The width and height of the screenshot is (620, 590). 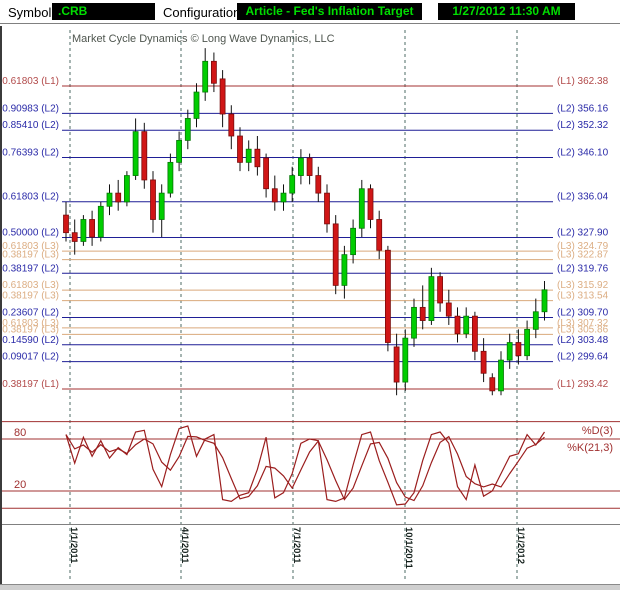 What do you see at coordinates (506, 11) in the screenshot?
I see `datetime-field: 1/27/2012 11:30 AM` at bounding box center [506, 11].